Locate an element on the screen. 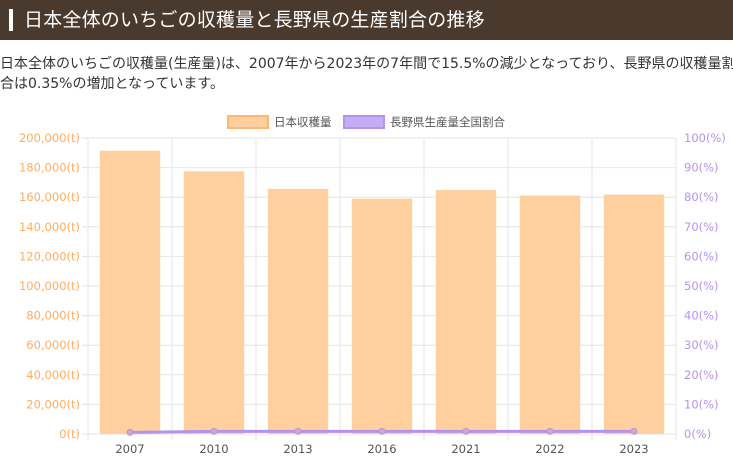 Image resolution: width=733 pixels, height=458 pixels. left-axis-tick-label: 80,000(t) is located at coordinates (53, 316).